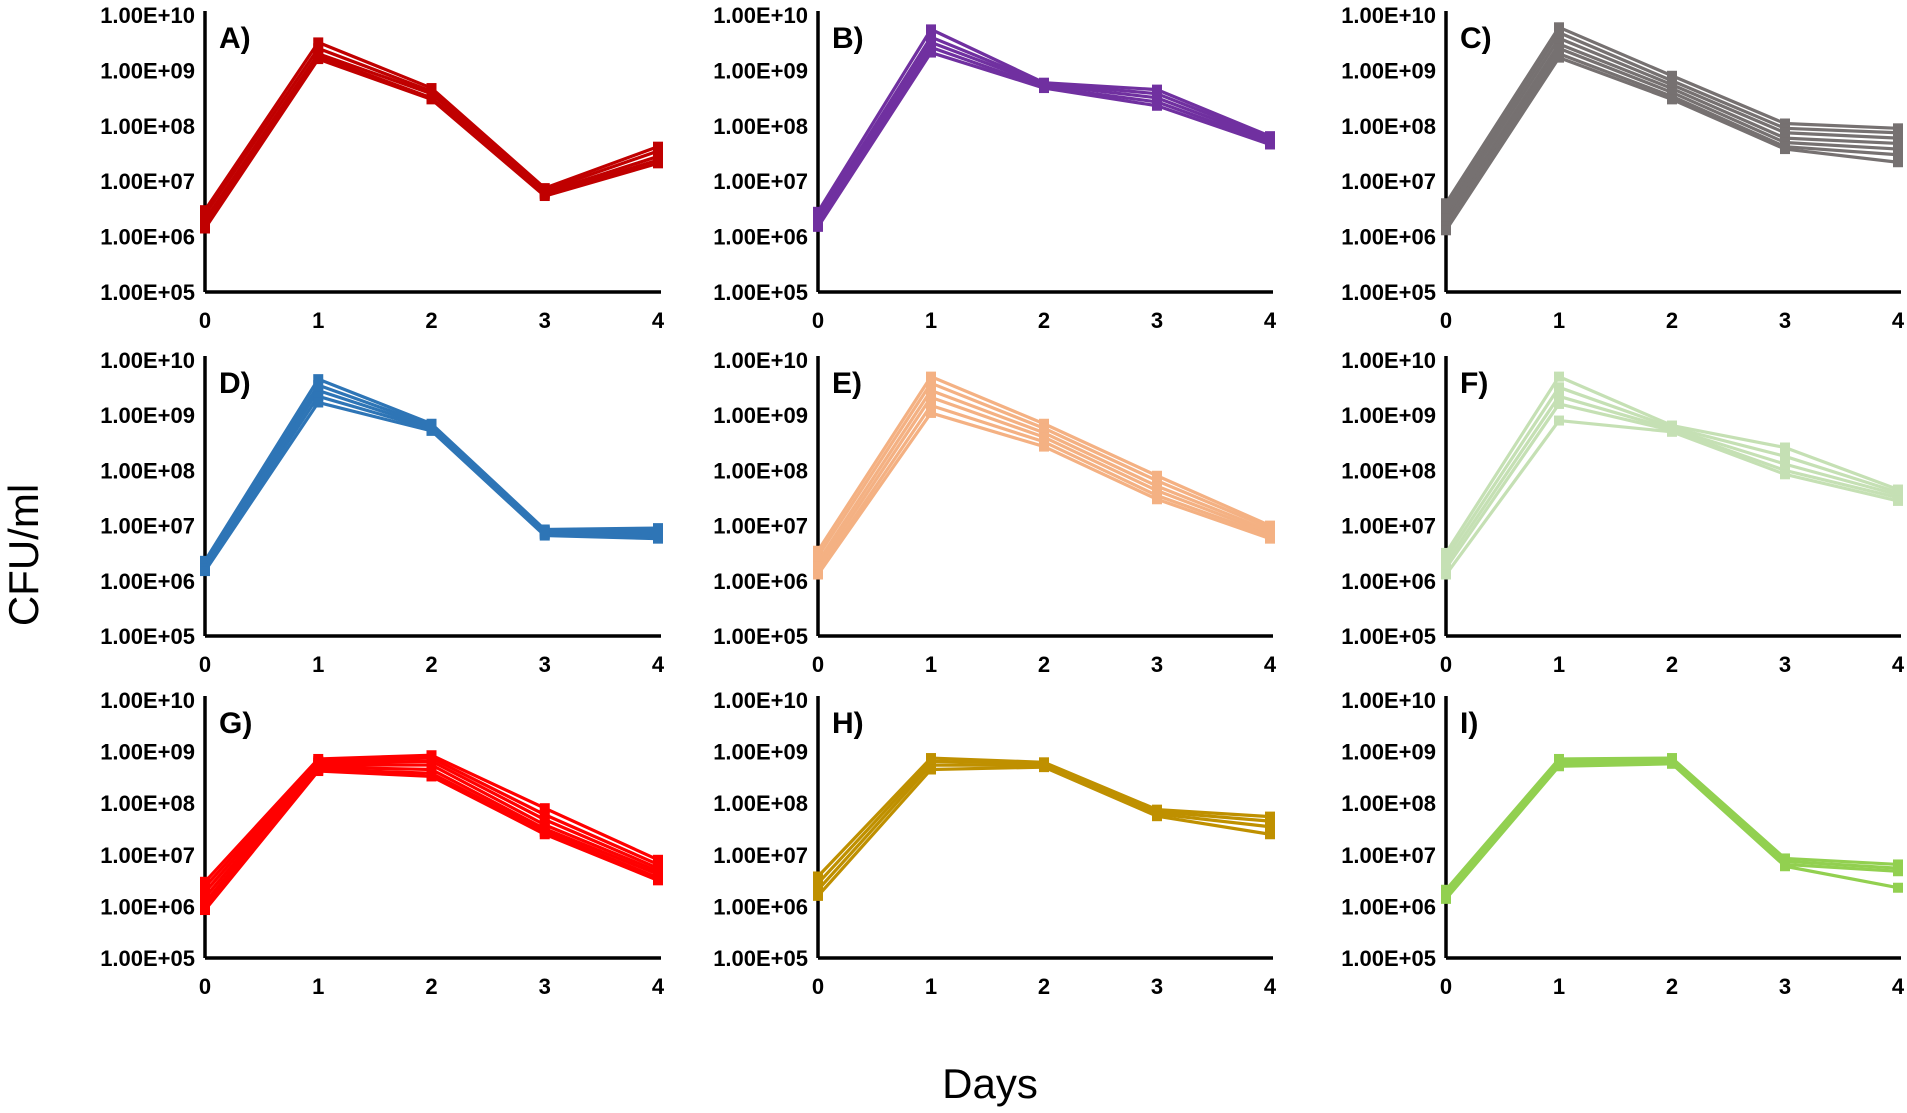 The height and width of the screenshot is (1113, 1907). Describe the element at coordinates (235, 383) in the screenshot. I see `panel-label: D)` at that location.